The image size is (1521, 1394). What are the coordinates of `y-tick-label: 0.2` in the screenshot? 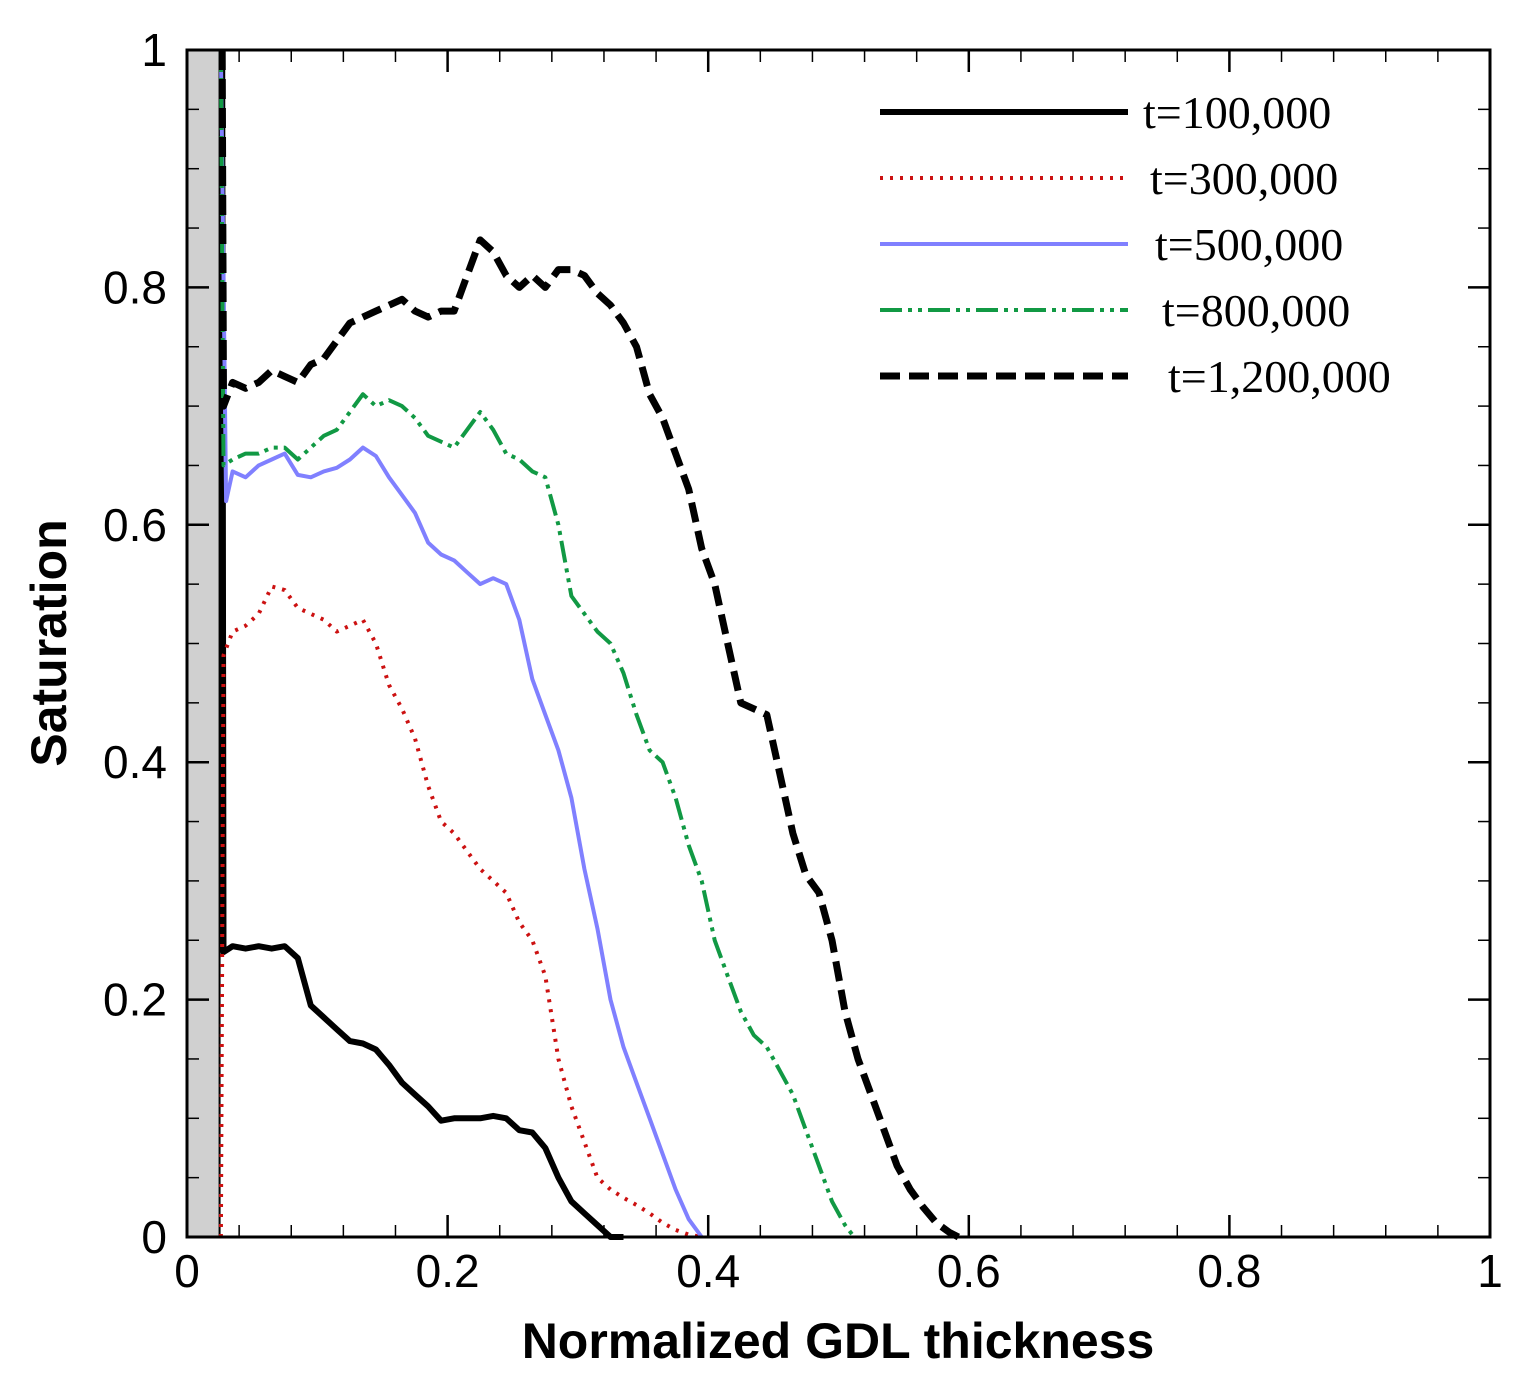 It's located at (135, 1000).